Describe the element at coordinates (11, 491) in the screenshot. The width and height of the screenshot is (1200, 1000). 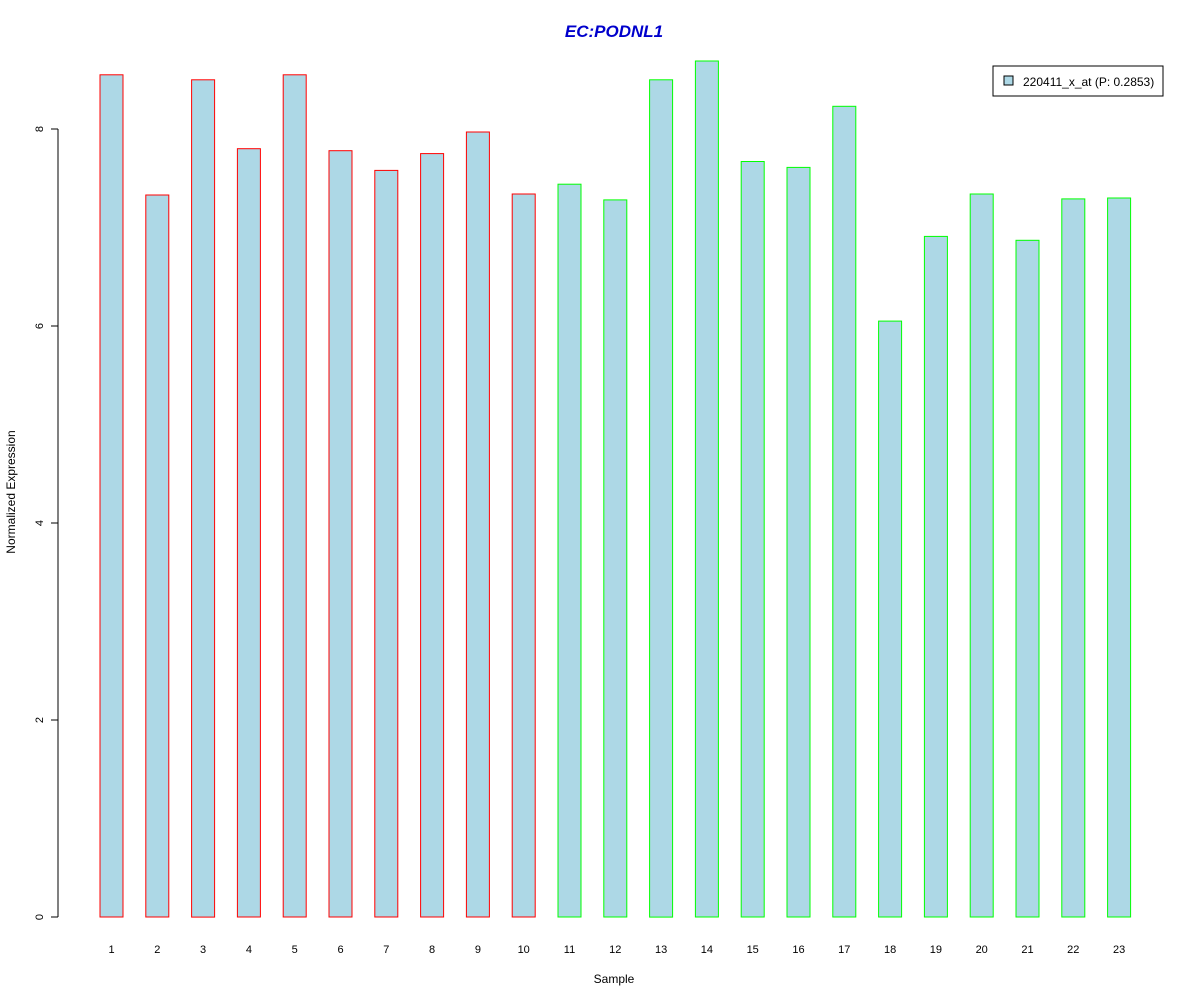
I see `y-axis-label: Normalized Expression` at that location.